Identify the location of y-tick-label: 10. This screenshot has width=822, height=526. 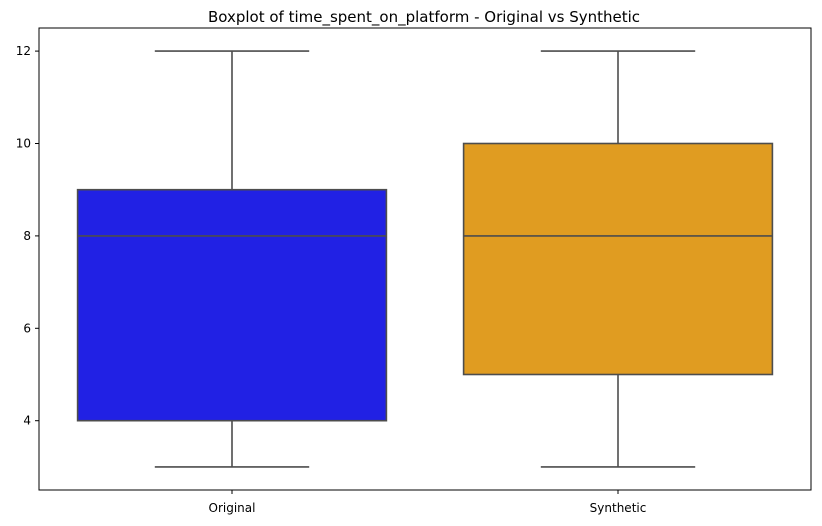
(23, 144).